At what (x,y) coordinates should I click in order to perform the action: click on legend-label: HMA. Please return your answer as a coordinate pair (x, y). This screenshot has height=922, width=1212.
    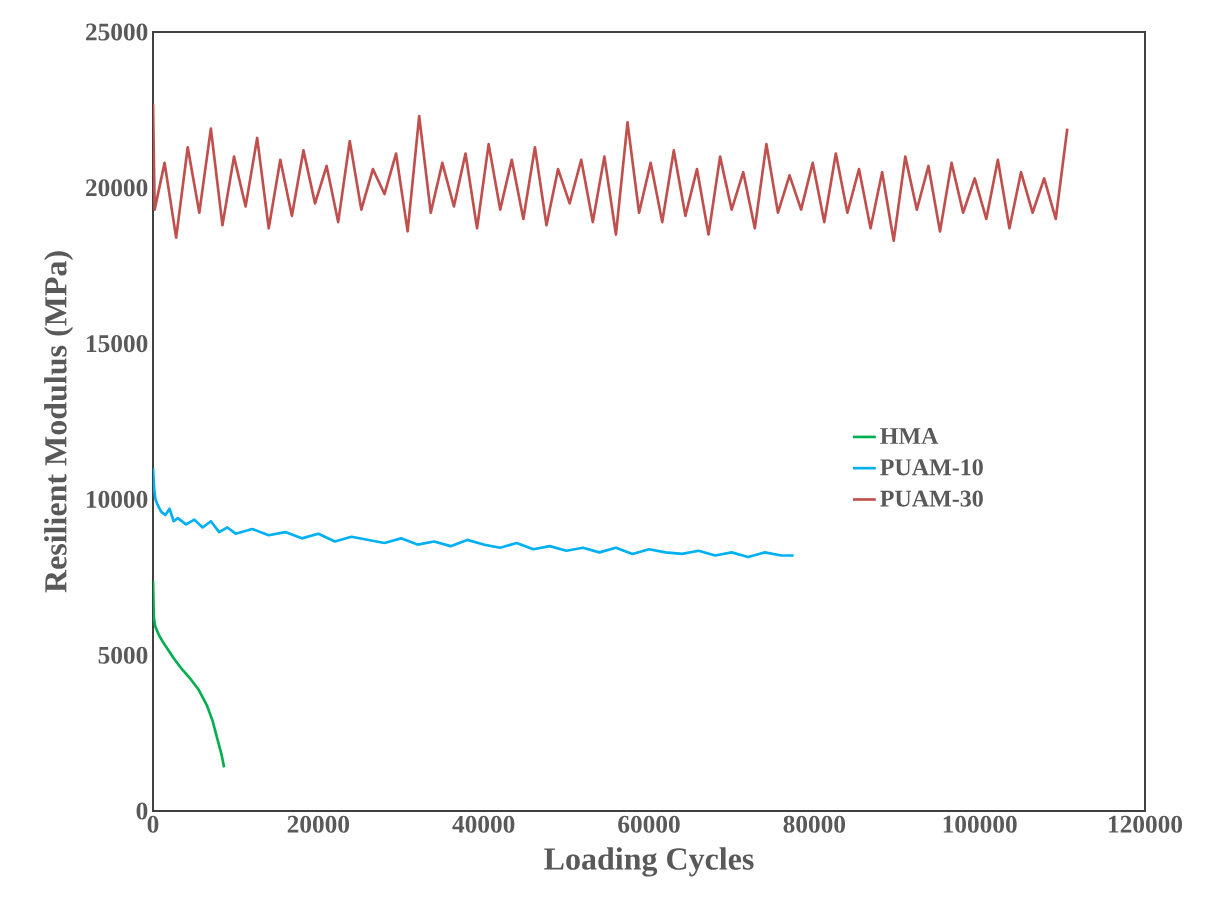
    Looking at the image, I should click on (909, 436).